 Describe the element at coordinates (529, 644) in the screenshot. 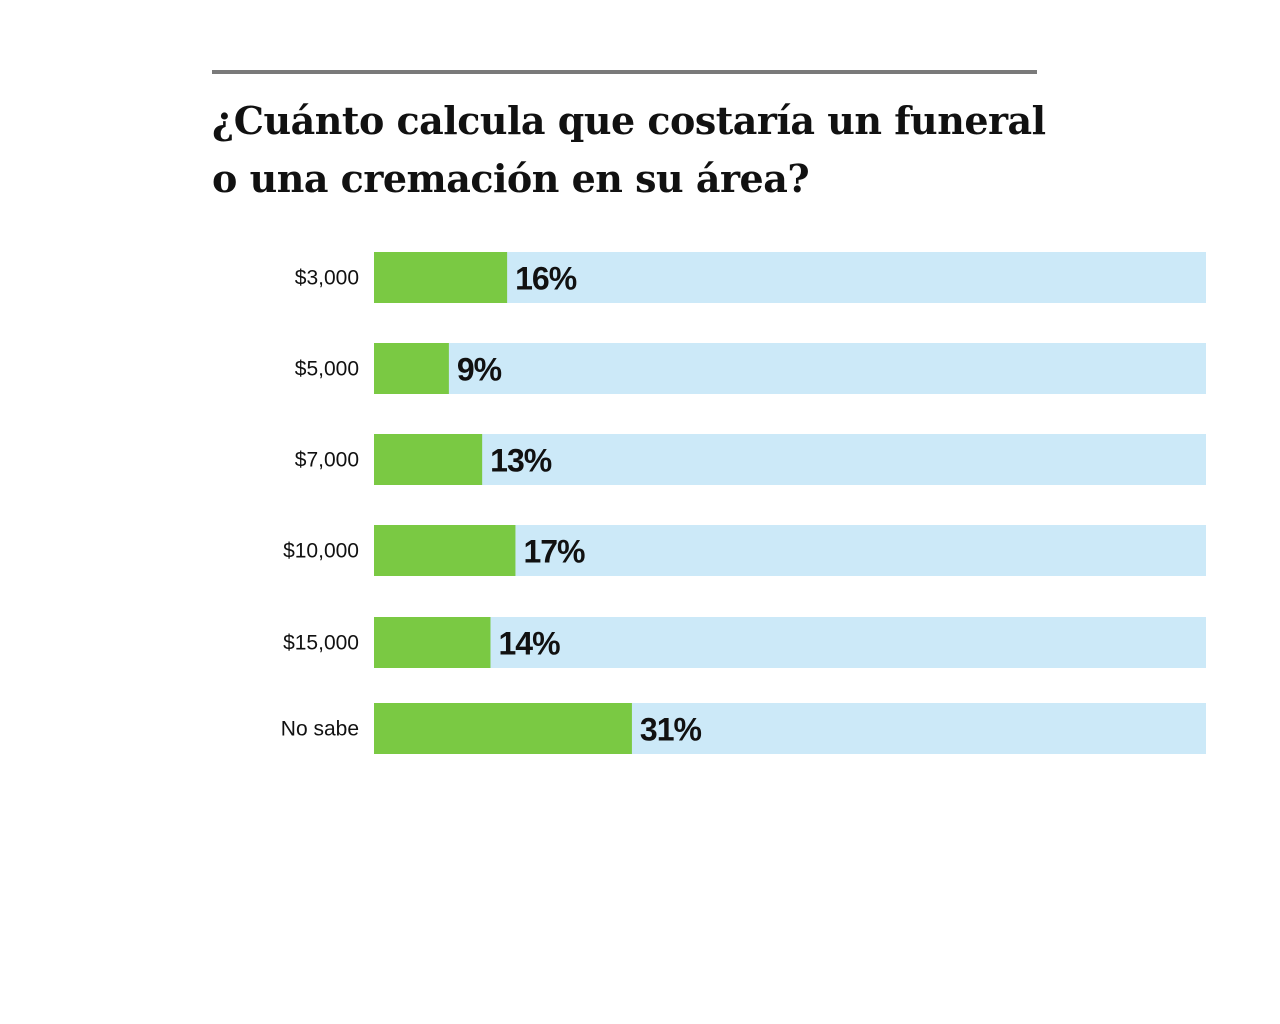

I see `value-label: 14%` at that location.